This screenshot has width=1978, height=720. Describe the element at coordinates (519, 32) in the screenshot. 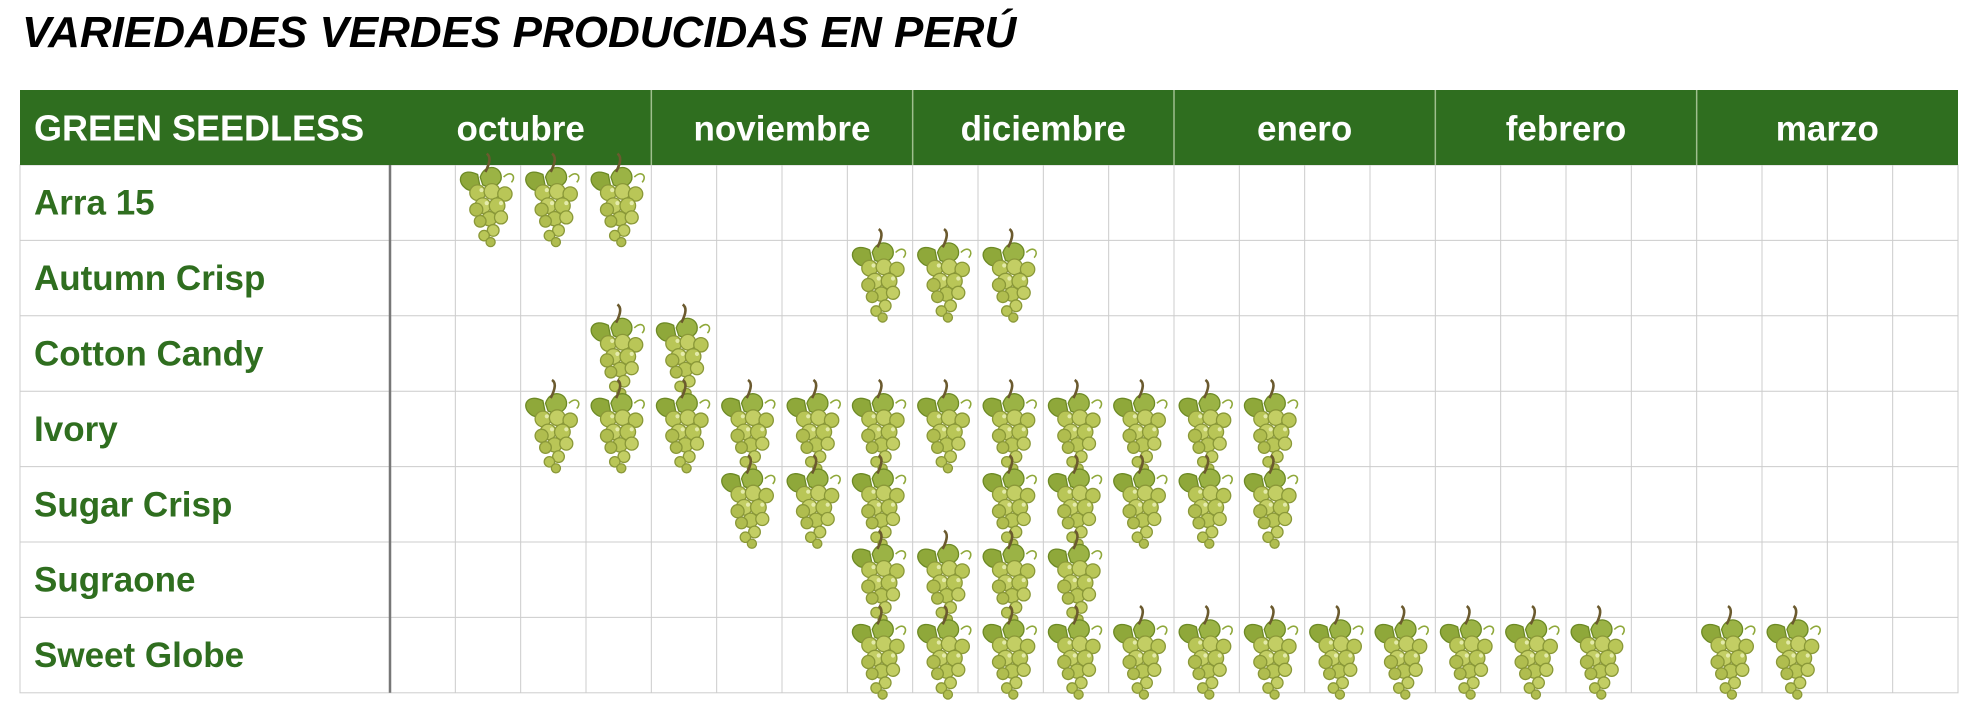

I see `chart-title: VARIEDADES VERDES PRODUCIDAS EN PERÚ` at that location.